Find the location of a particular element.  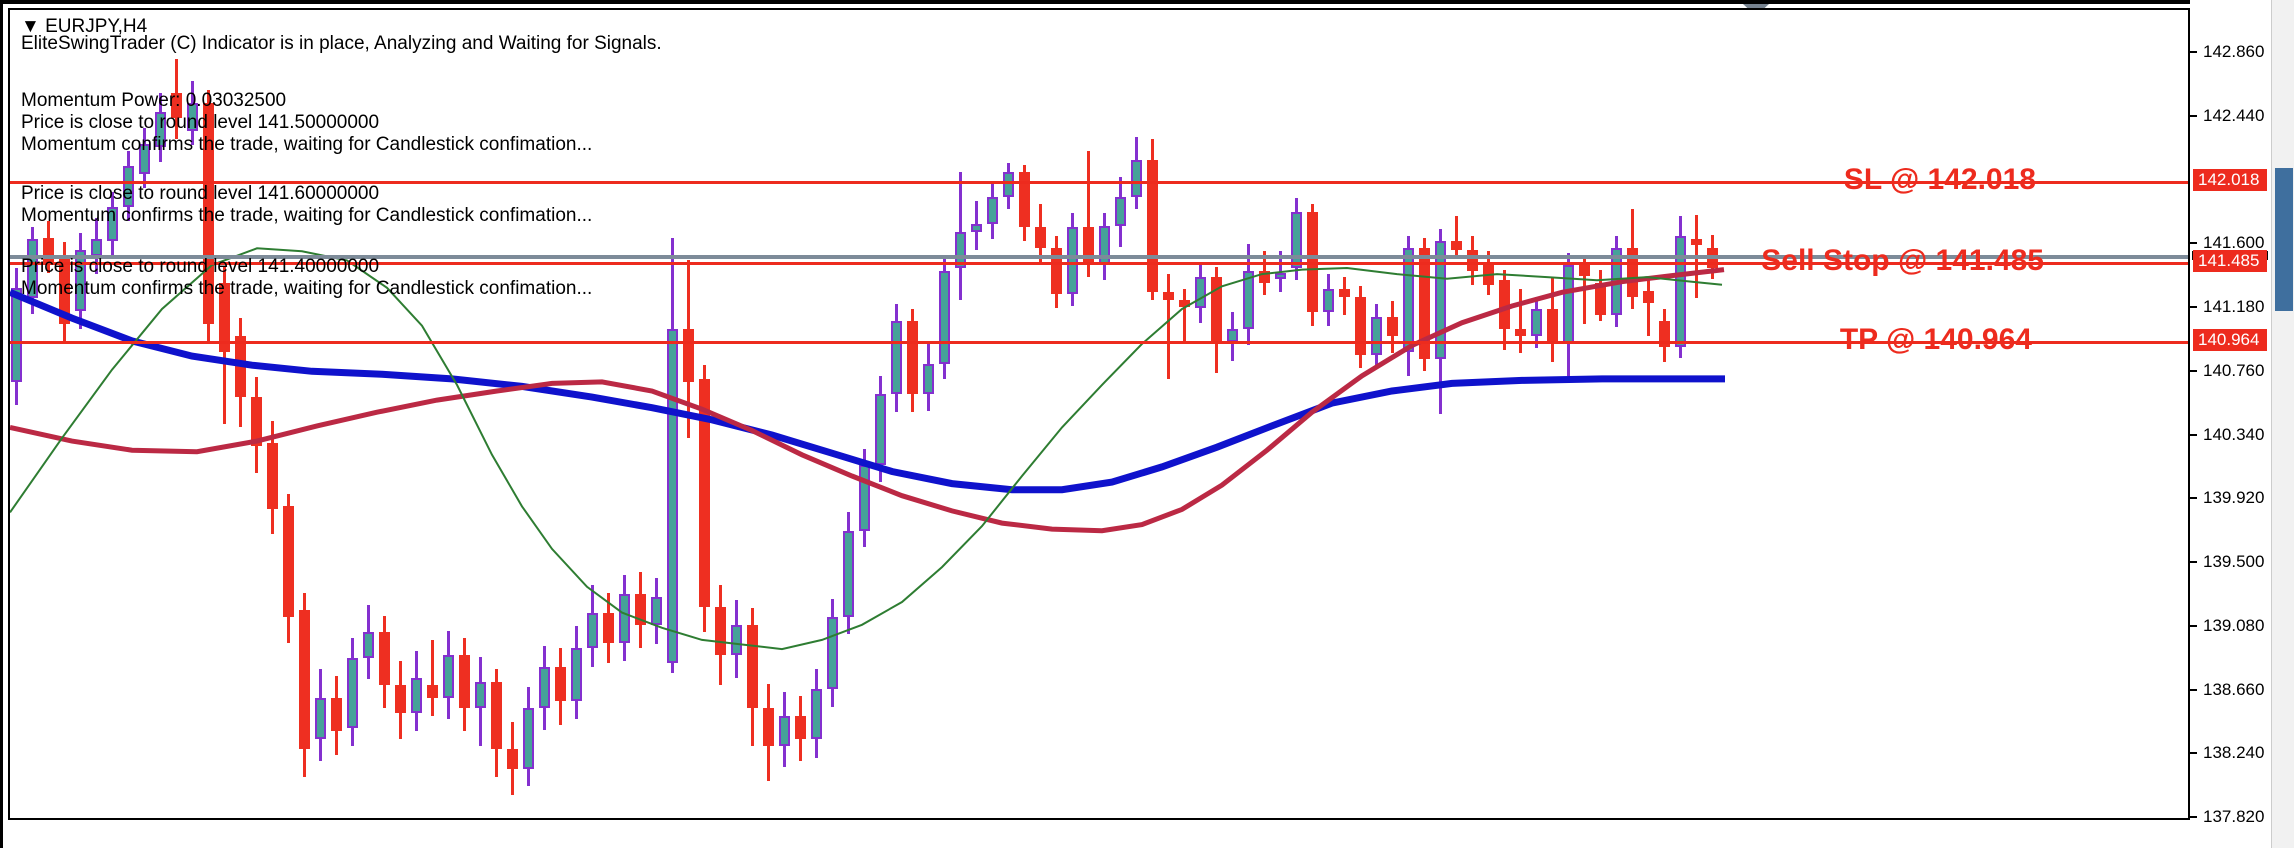

bid-price-line is located at coordinates (1099, 257).